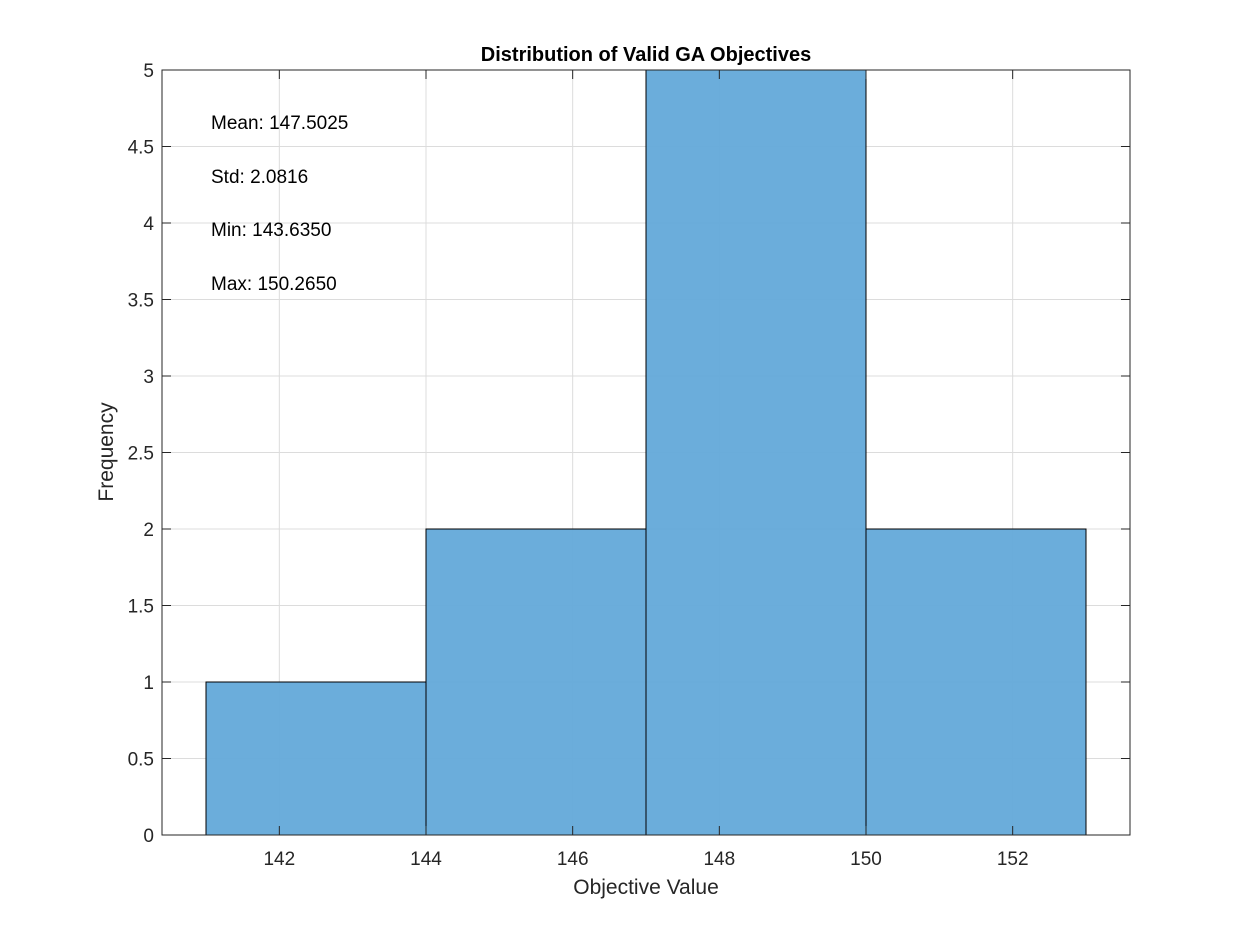 This screenshot has height=938, width=1250. What do you see at coordinates (279, 123) in the screenshot?
I see `annotation-mean: Mean: 147.5025` at bounding box center [279, 123].